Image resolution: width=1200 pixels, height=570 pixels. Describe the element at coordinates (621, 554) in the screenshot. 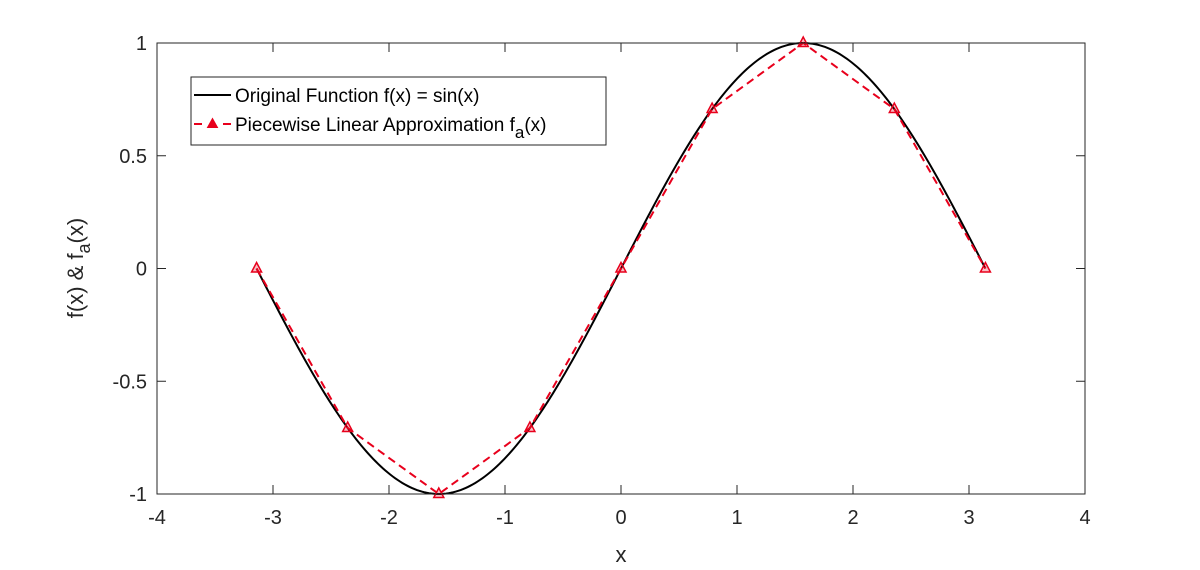

I see `x-axis-label: x` at that location.